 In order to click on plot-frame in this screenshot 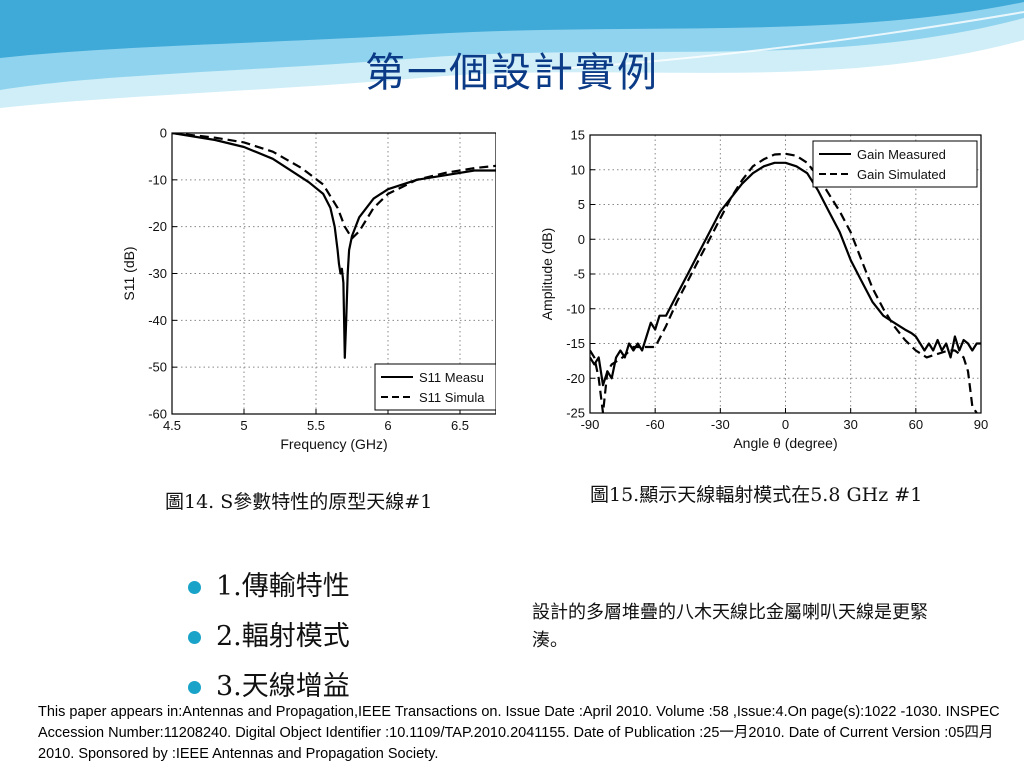, I will do `click(785, 274)`.